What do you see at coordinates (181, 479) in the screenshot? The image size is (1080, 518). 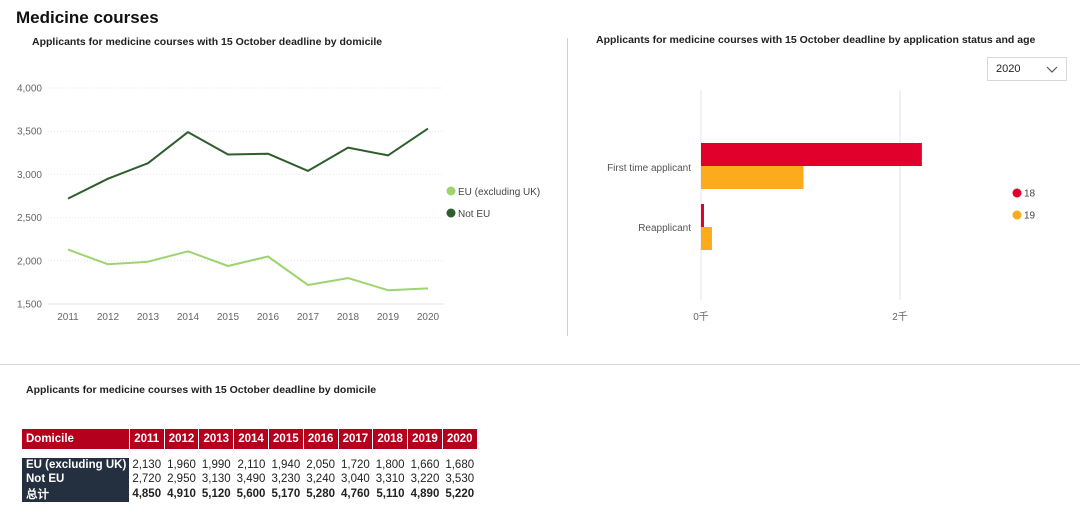 I see `table-cell: 2,950` at bounding box center [181, 479].